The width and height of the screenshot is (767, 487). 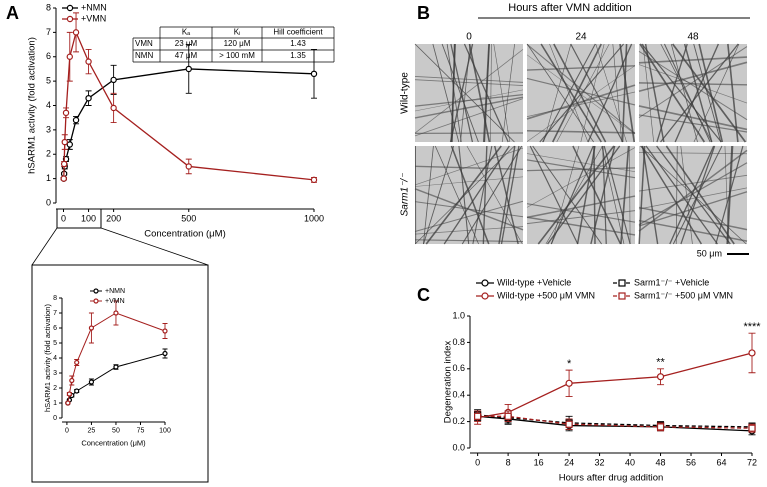 I want to click on y-tick-label: 0.8, so click(x=458, y=342).